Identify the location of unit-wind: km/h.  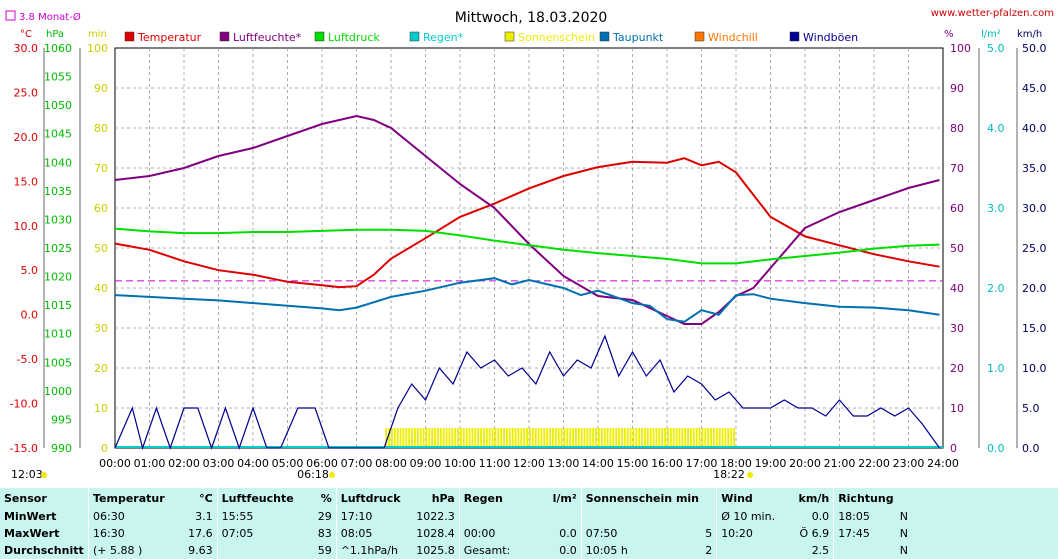
(1029, 34).